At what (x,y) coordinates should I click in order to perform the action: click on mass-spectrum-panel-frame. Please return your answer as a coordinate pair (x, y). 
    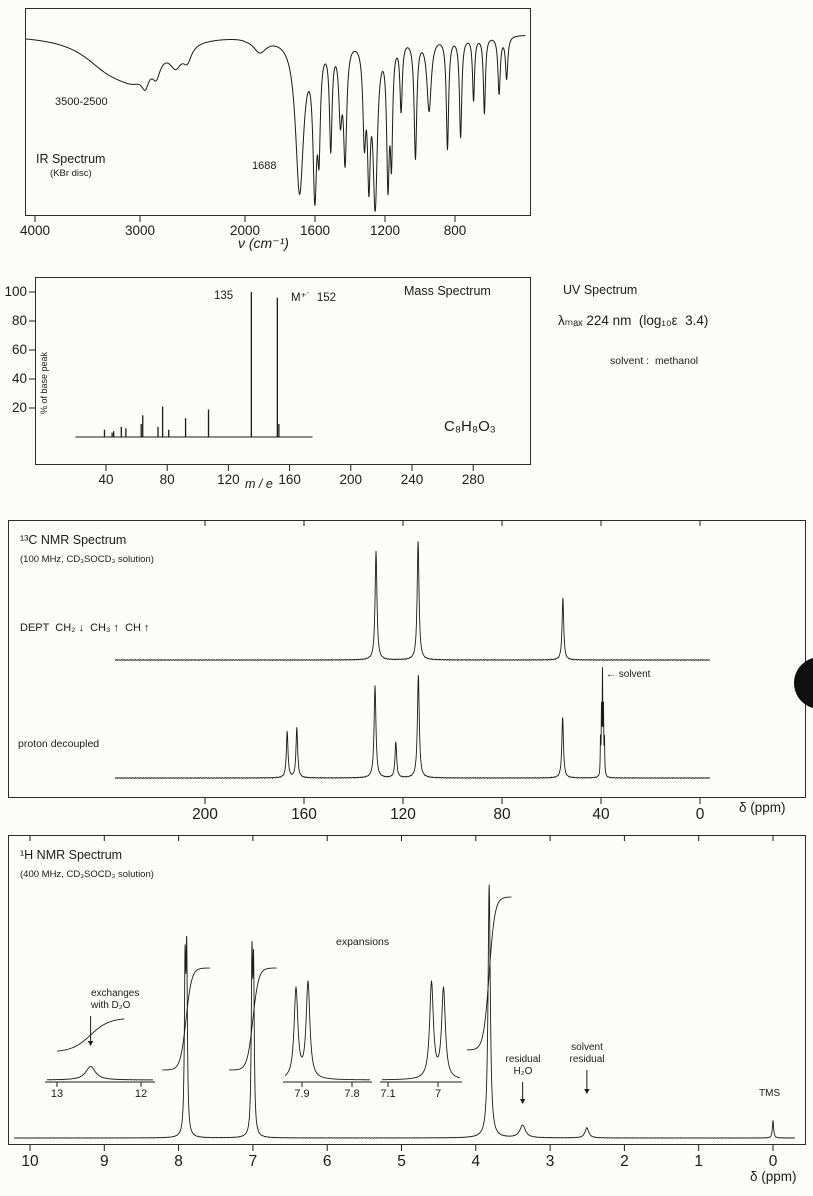
    Looking at the image, I should click on (283, 371).